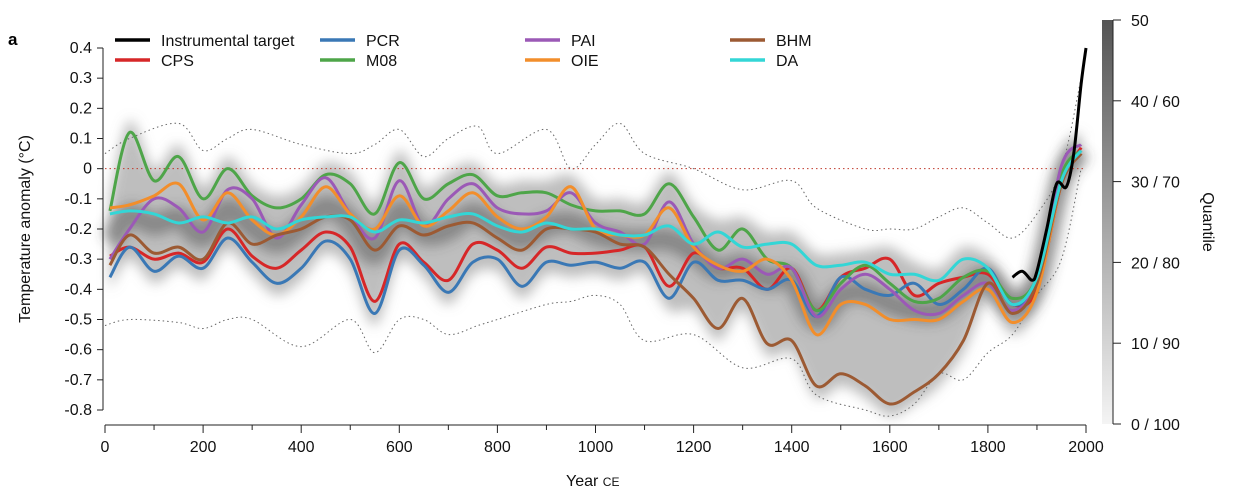  What do you see at coordinates (1146, 223) in the screenshot?
I see `colorbar-ticks: 50 40 / 60 30 / 70 20 / 80 10 / 90 0 / 100` at bounding box center [1146, 223].